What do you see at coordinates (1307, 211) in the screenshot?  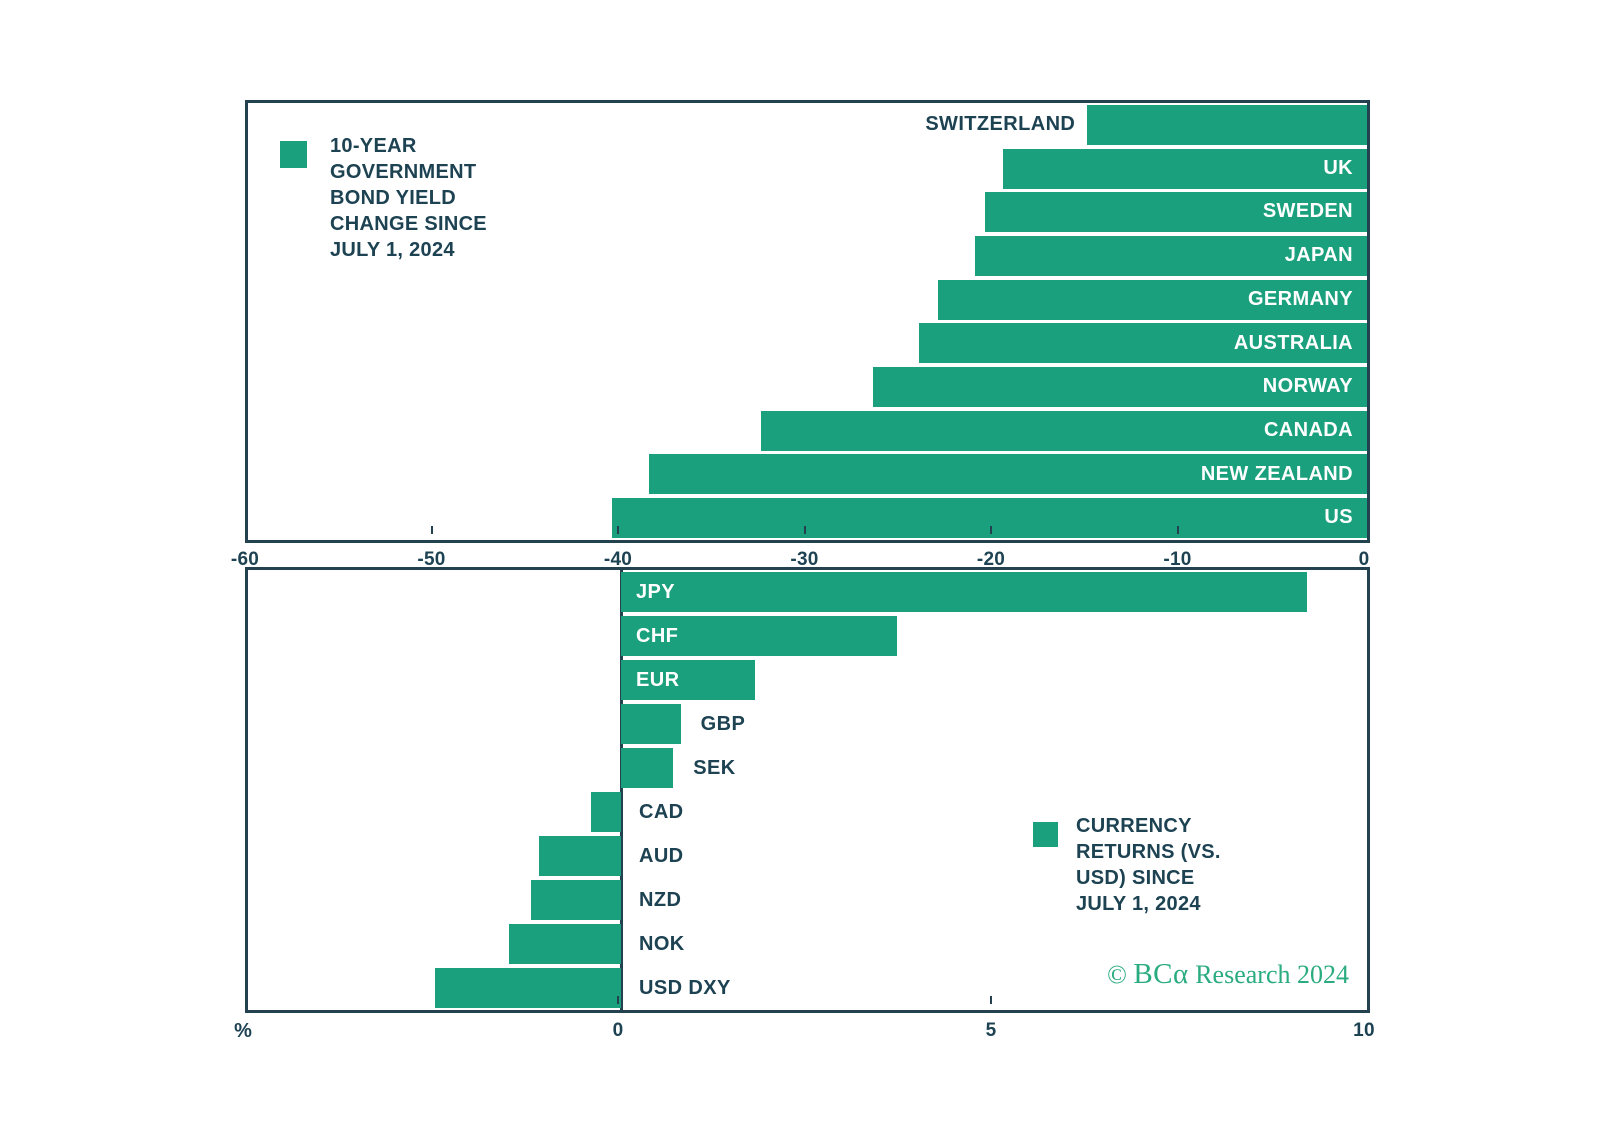 I see `category-label-sweden: SWEDEN` at bounding box center [1307, 211].